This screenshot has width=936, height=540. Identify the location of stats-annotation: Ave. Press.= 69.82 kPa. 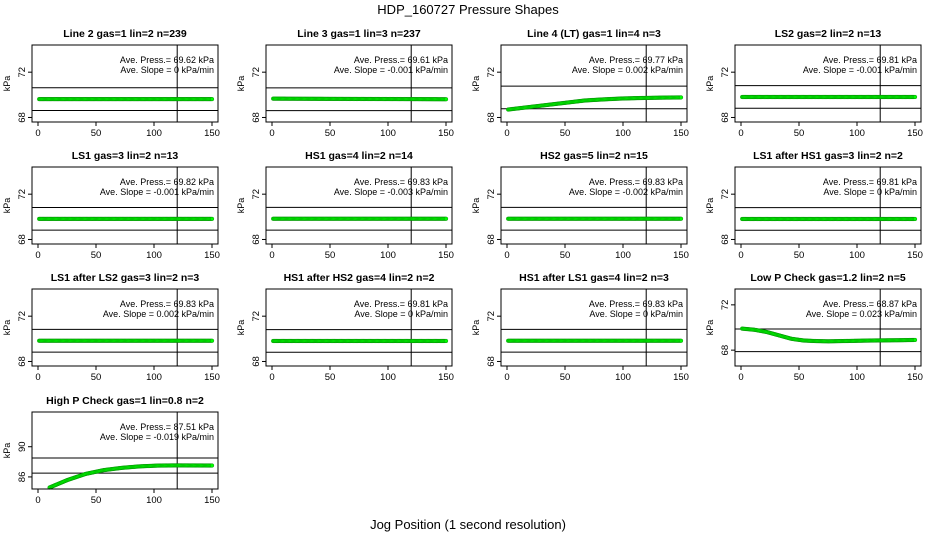
(167, 182).